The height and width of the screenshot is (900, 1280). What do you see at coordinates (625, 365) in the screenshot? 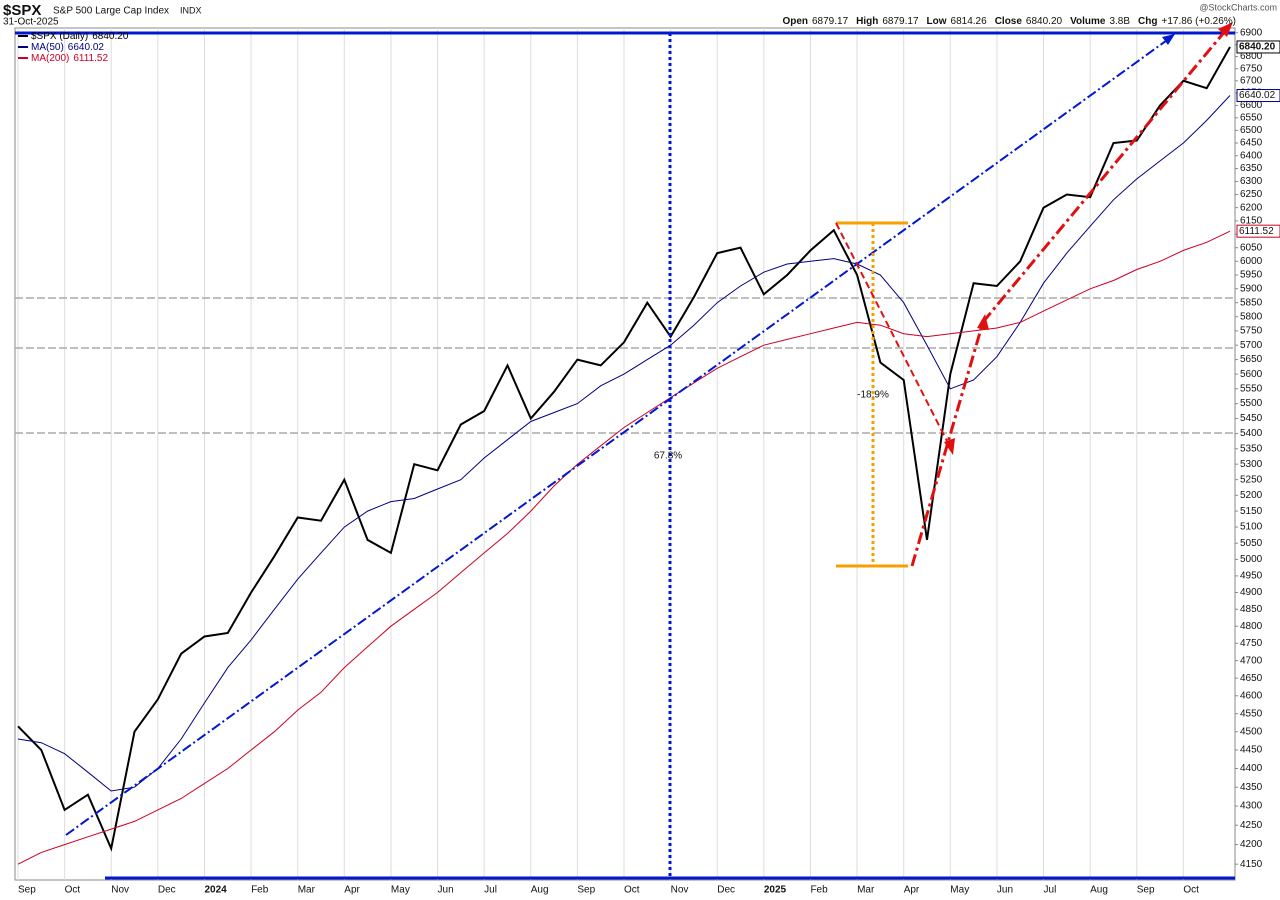
I see `reference-lines` at bounding box center [625, 365].